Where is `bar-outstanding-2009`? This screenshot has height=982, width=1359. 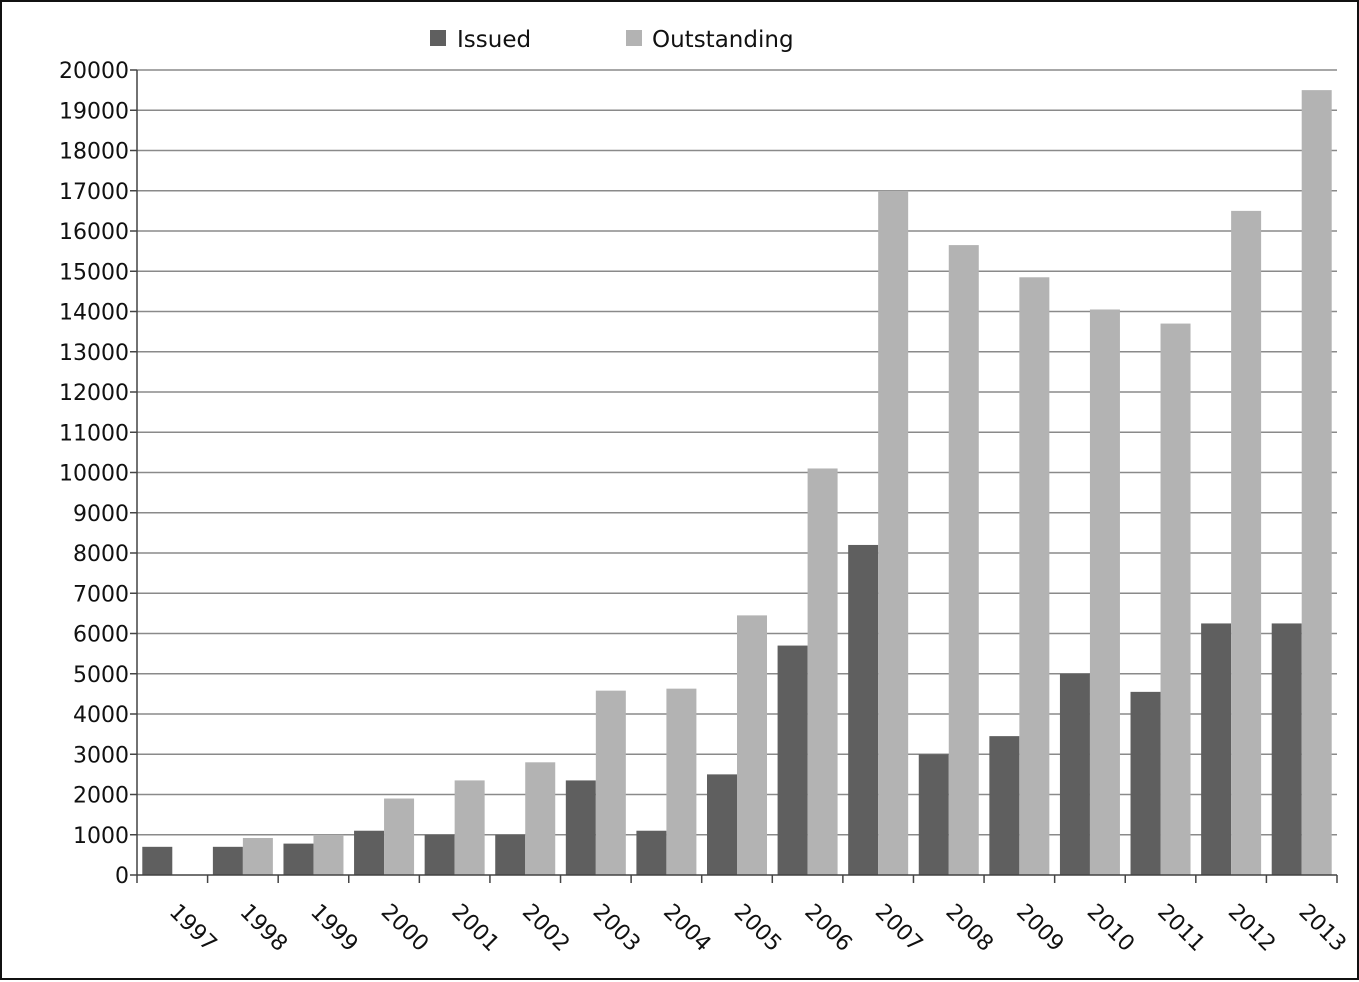 bar-outstanding-2009 is located at coordinates (1034, 576).